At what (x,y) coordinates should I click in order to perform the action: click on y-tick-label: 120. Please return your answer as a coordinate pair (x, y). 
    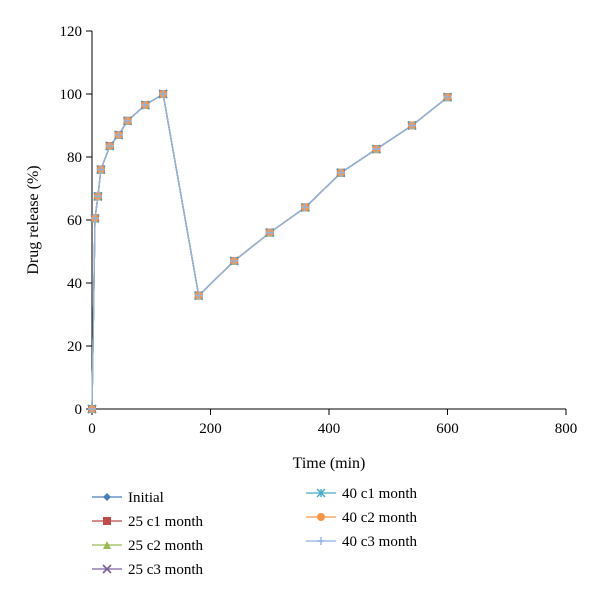
    Looking at the image, I should click on (71, 32).